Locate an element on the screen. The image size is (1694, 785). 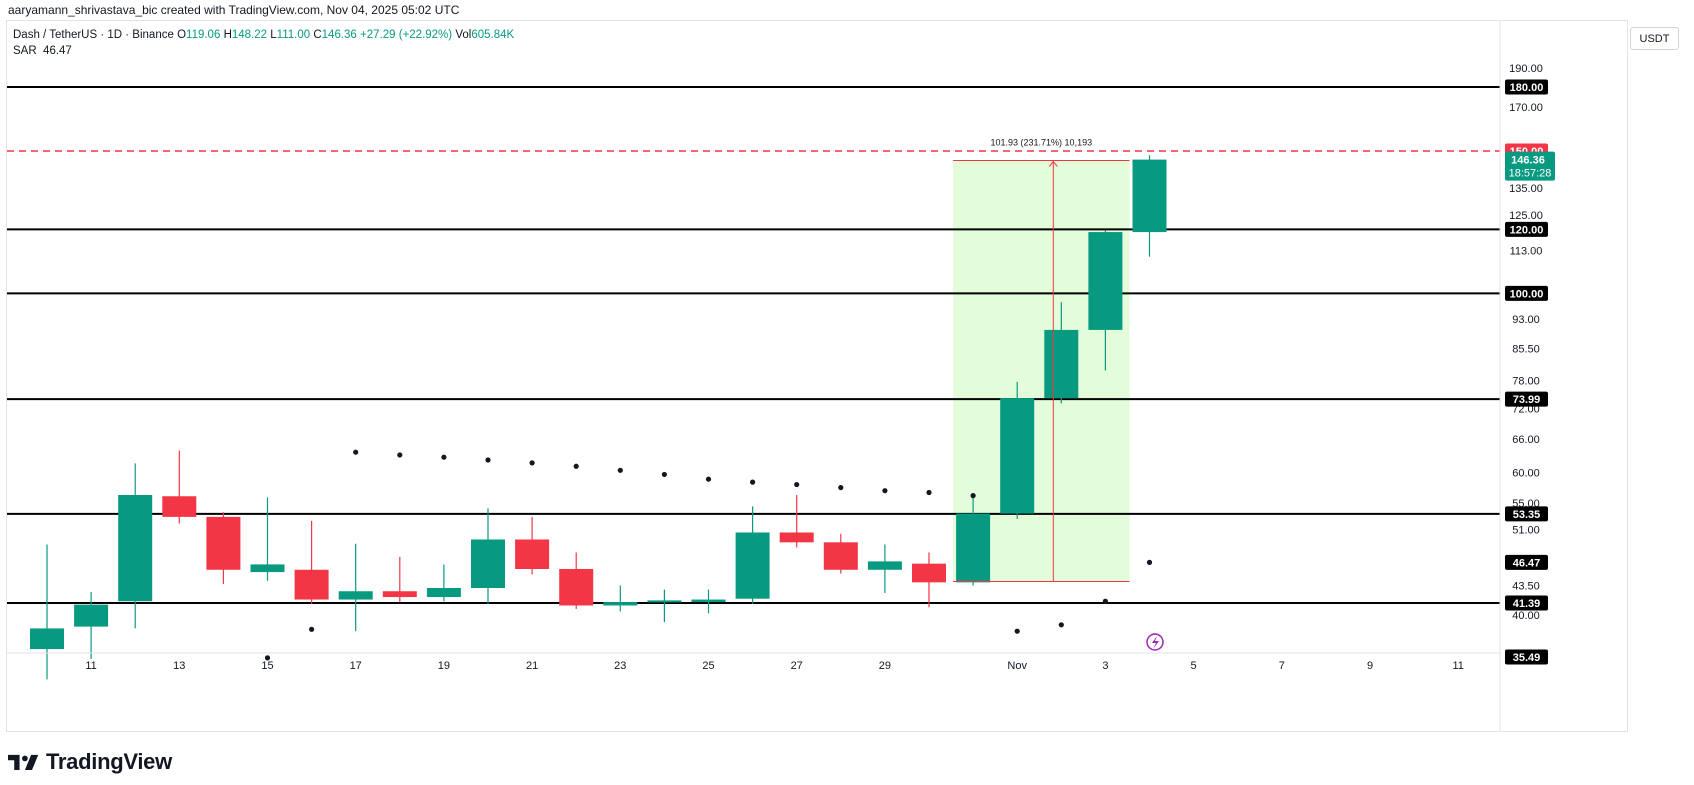
ohlc-close: C146.36 is located at coordinates (335, 35).